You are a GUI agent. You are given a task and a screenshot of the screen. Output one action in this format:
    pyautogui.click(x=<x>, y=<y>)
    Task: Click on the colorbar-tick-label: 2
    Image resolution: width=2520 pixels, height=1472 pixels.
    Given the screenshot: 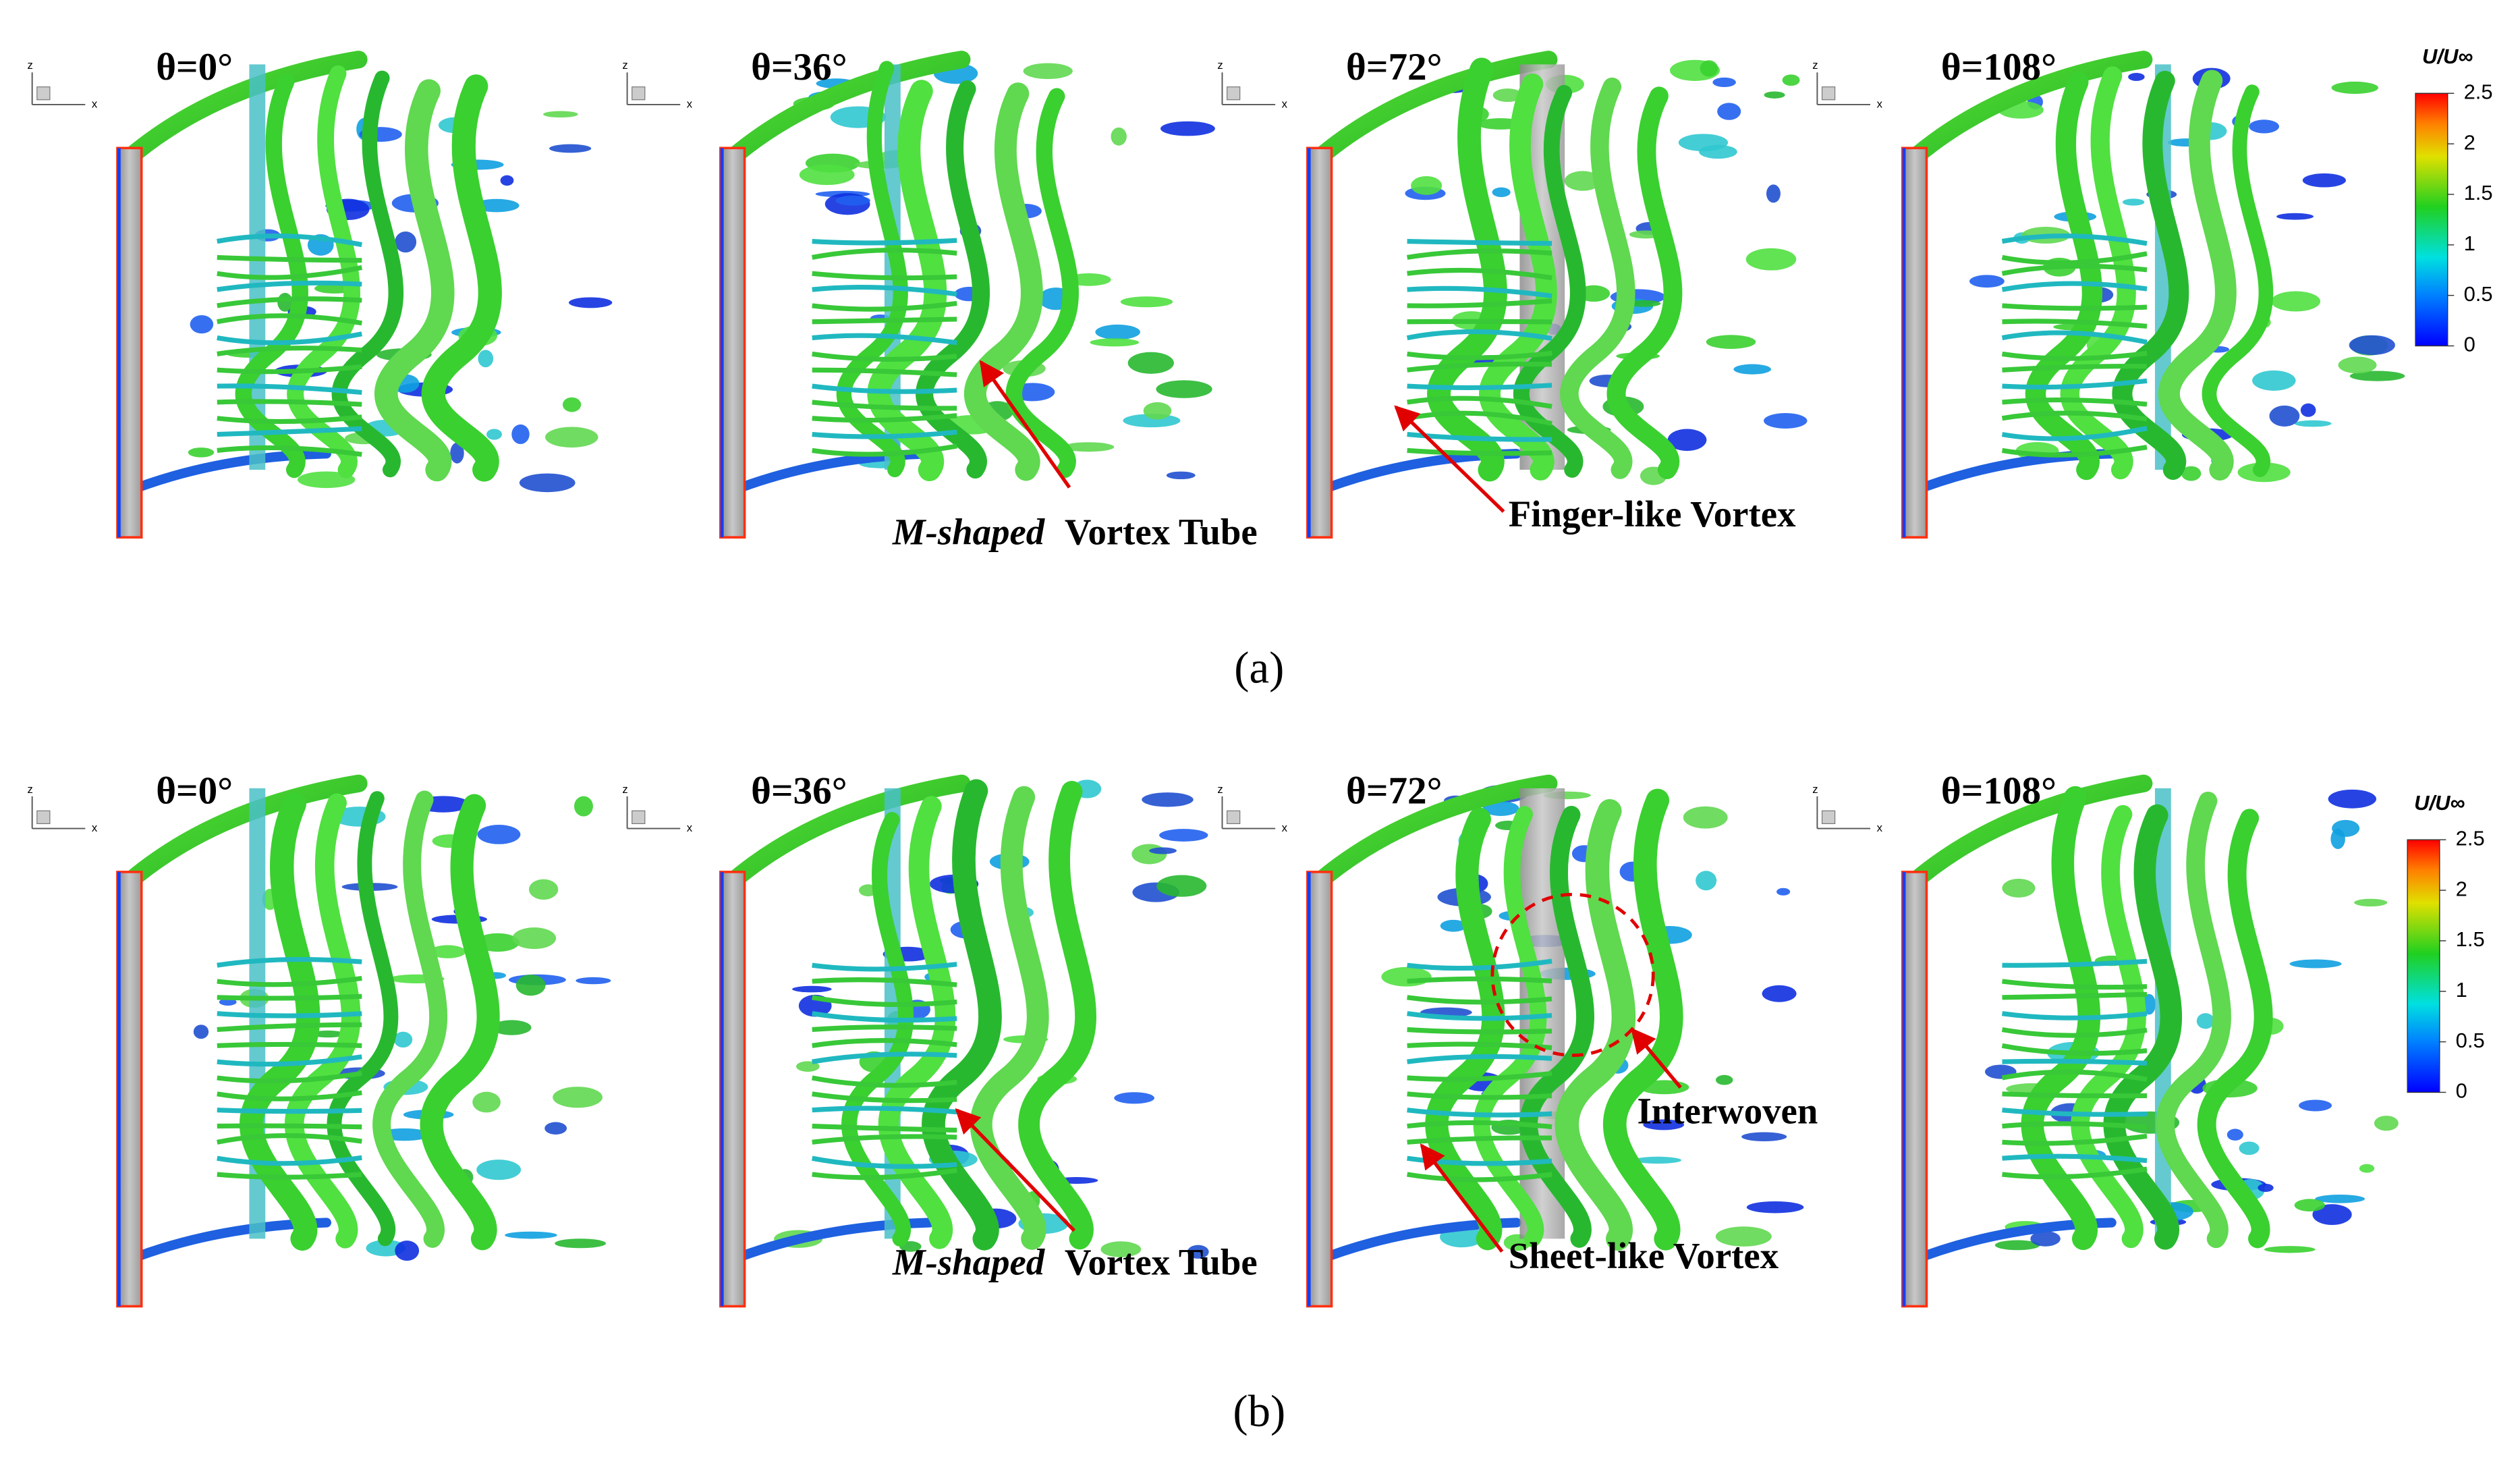 What is the action you would take?
    pyautogui.click(x=2461, y=889)
    